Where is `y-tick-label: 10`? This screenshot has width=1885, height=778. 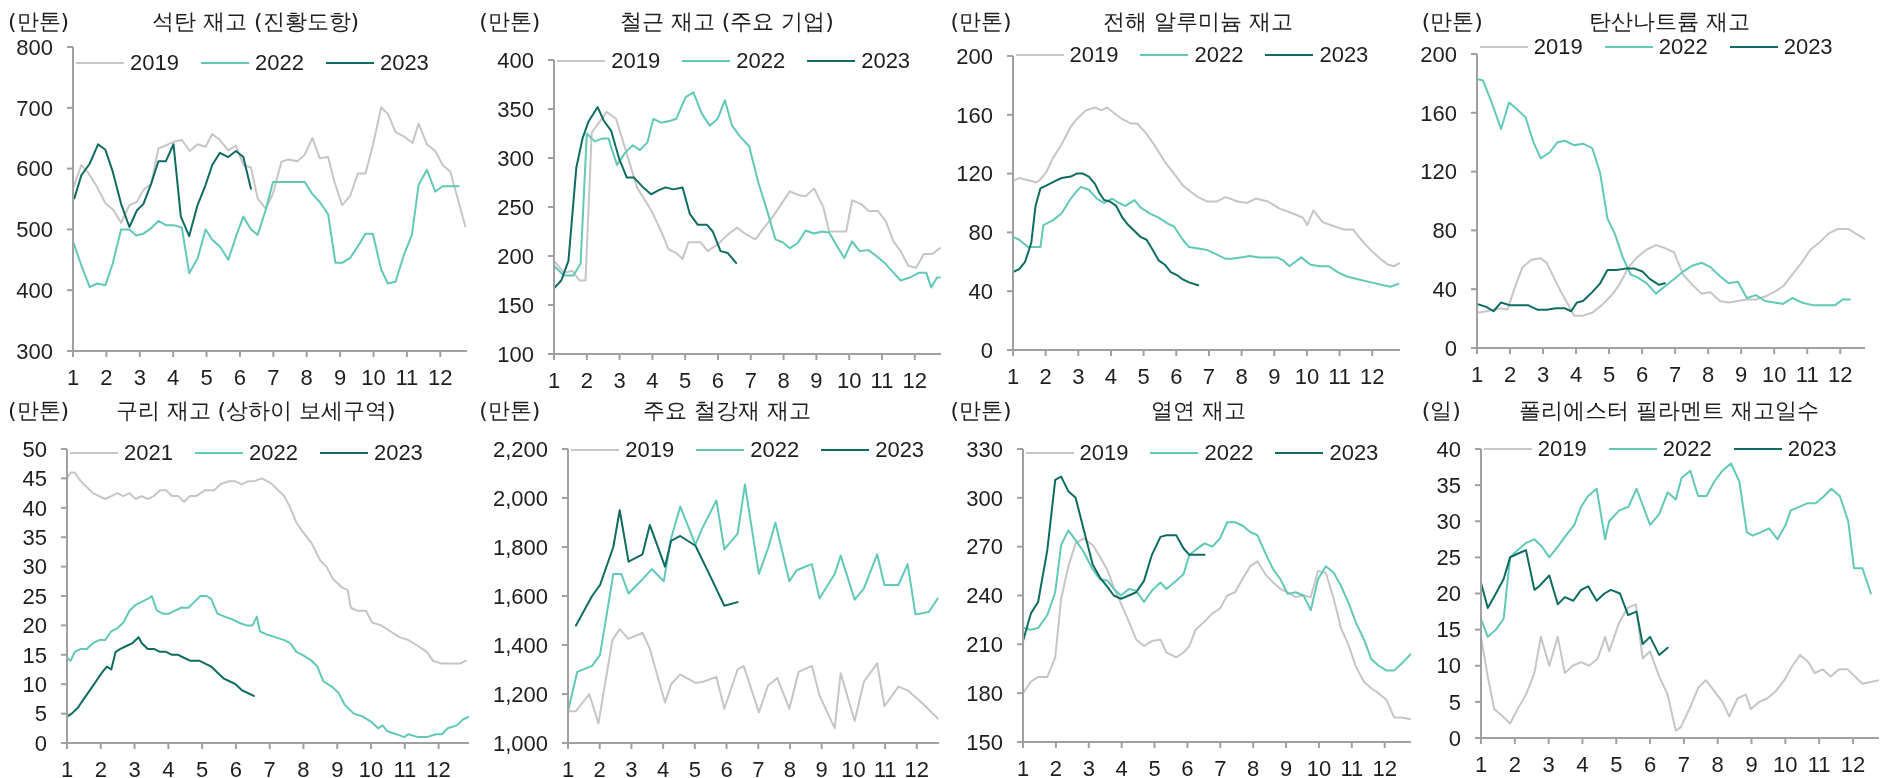 y-tick-label: 10 is located at coordinates (34, 684).